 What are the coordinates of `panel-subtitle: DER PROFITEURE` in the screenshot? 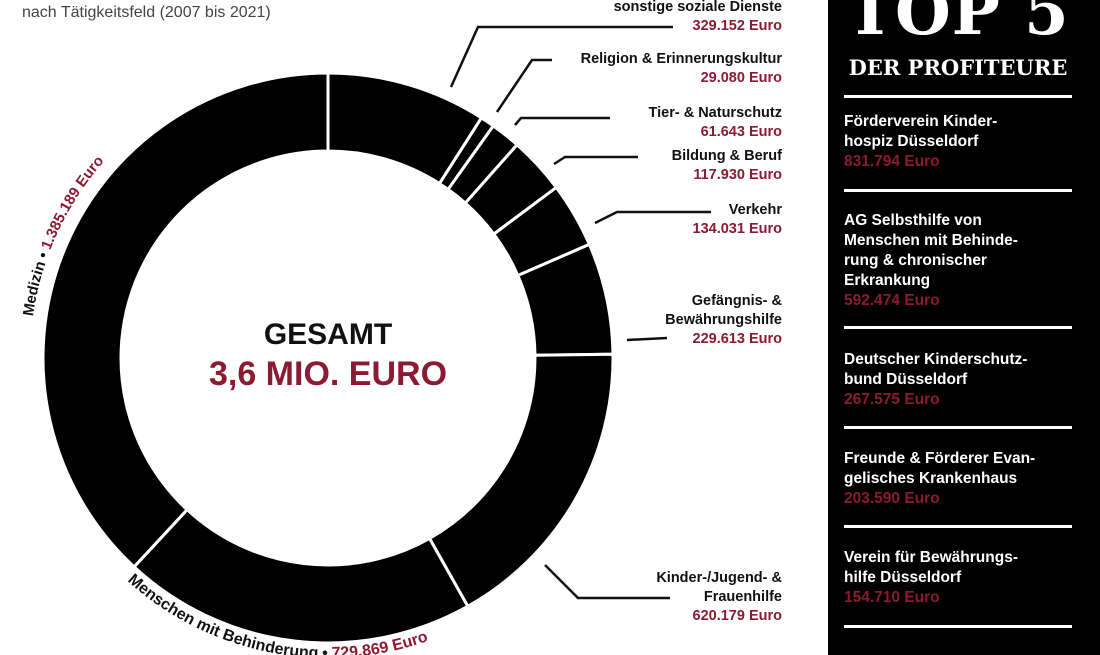 It's located at (958, 67).